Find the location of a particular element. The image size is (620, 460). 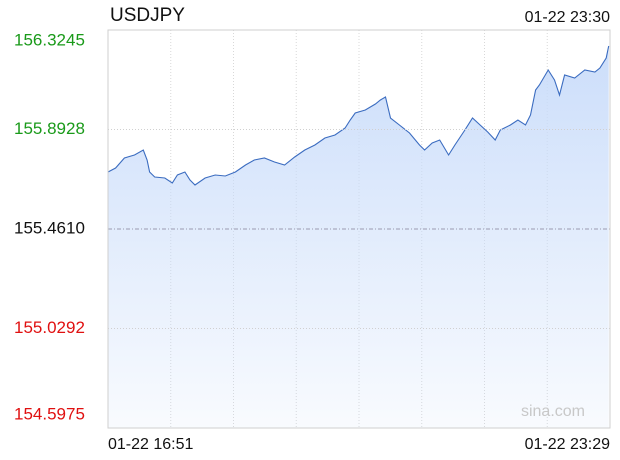

y-tick-label: 156.3245 is located at coordinates (49, 39).